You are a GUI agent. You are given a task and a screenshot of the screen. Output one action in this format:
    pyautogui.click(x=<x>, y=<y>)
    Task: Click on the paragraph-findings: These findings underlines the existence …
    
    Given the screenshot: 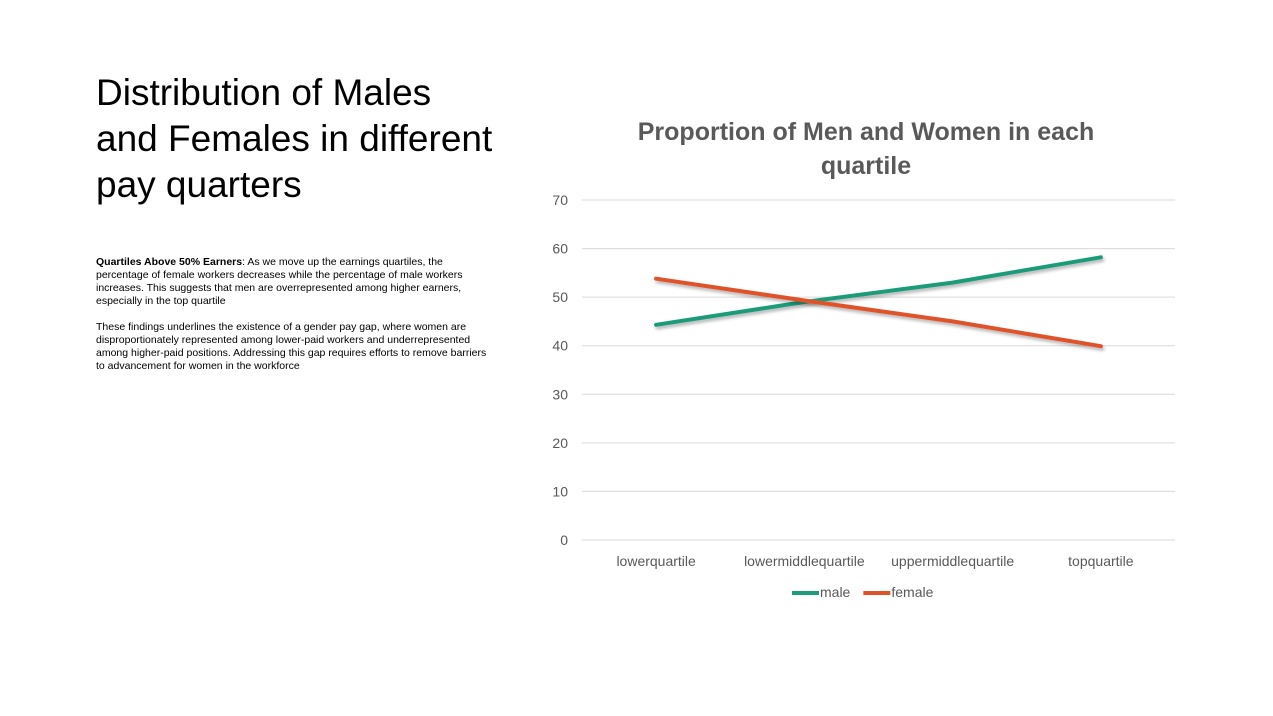 What is the action you would take?
    pyautogui.click(x=291, y=346)
    